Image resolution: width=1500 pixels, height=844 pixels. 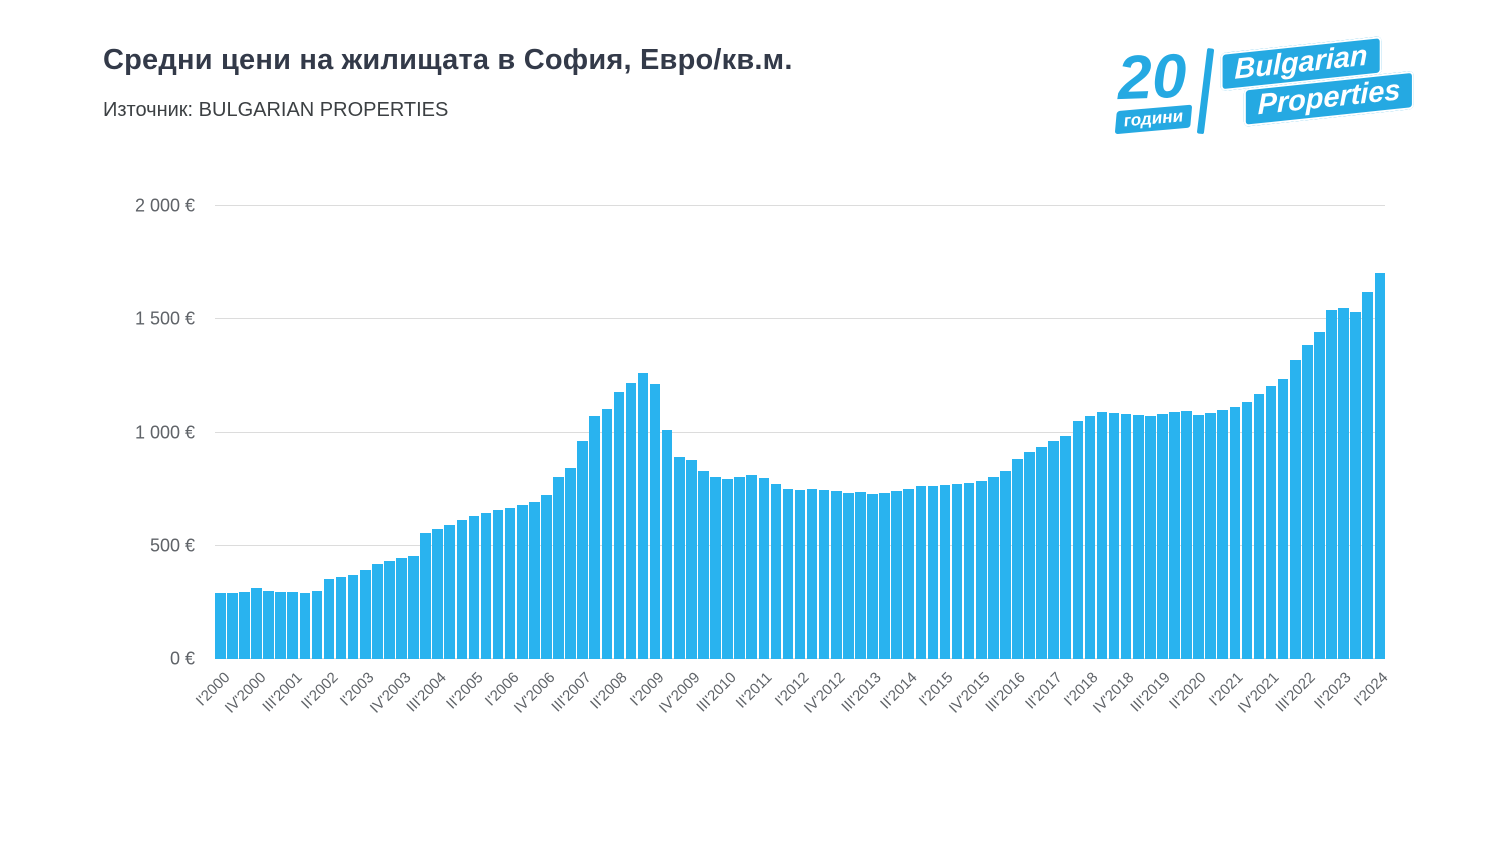 I want to click on x-axis-tick-label: II'2008, so click(x=609, y=691).